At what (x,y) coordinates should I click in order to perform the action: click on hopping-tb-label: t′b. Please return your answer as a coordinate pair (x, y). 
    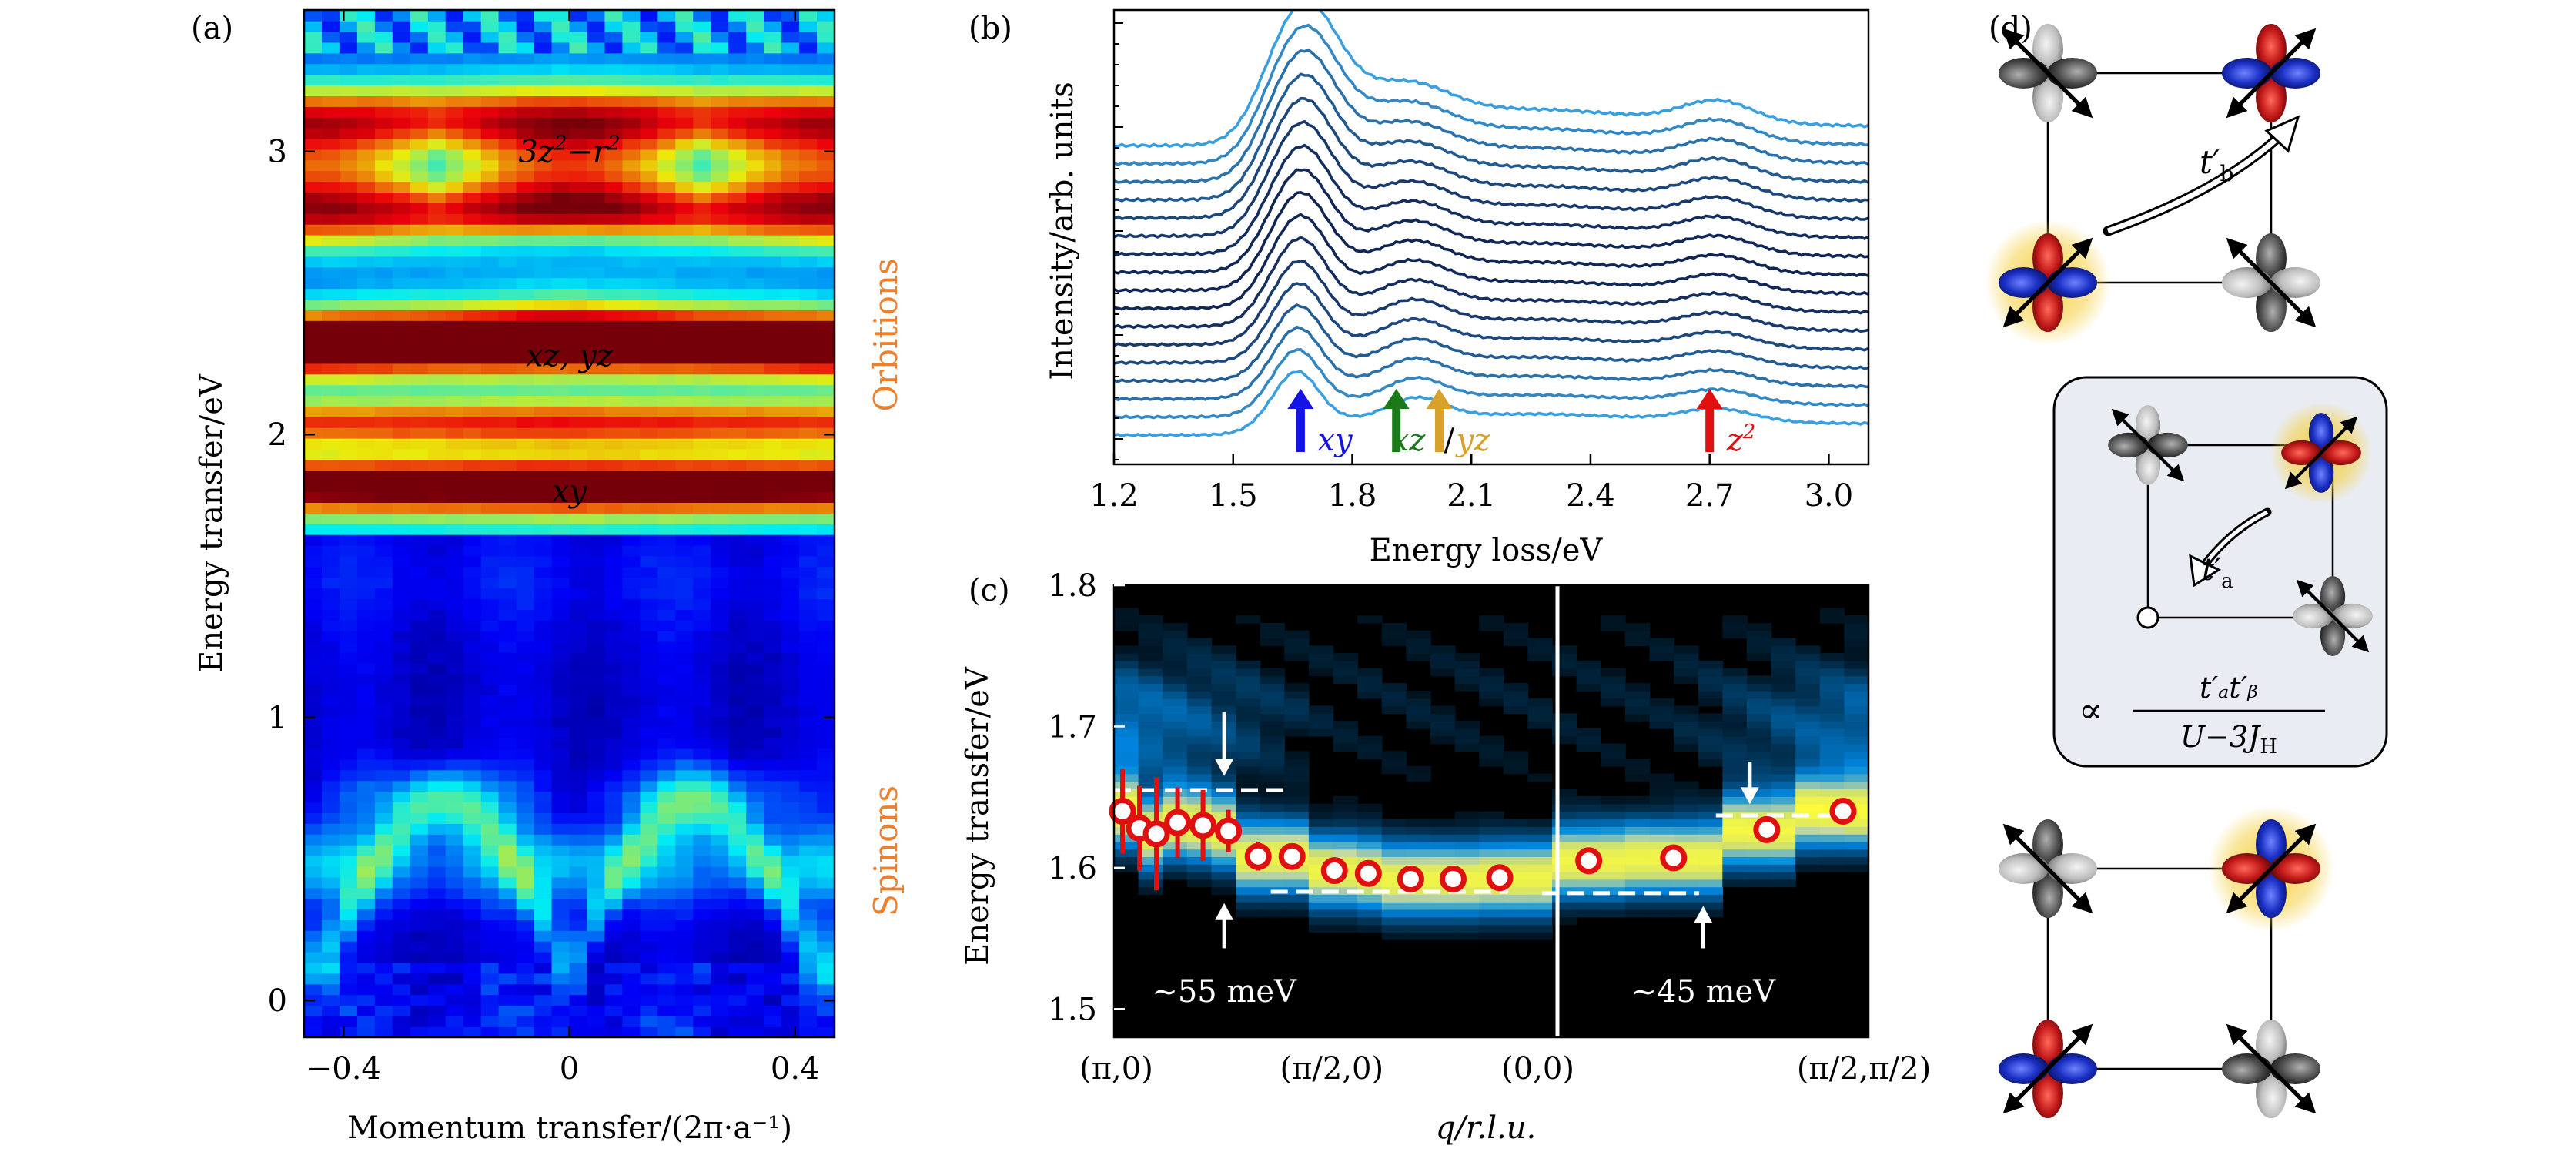
    Looking at the image, I should click on (2216, 164).